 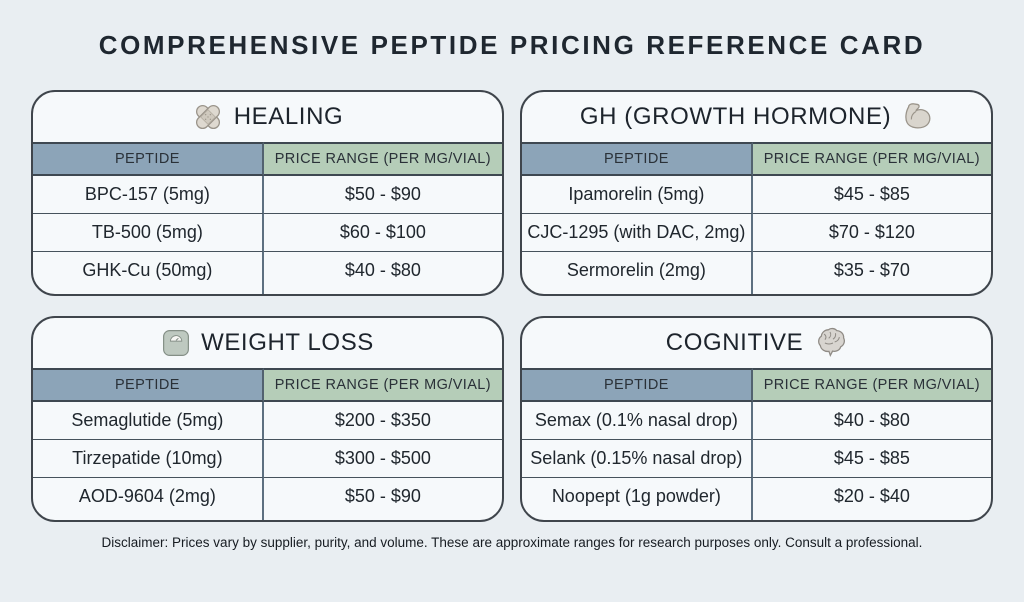 What do you see at coordinates (917, 117) in the screenshot?
I see `flexed-biceps-icon` at bounding box center [917, 117].